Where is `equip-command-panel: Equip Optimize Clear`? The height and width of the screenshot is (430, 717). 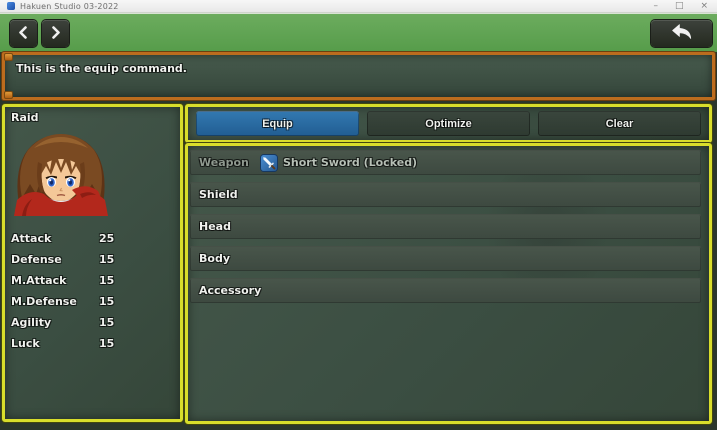 equip-command-panel: Equip Optimize Clear is located at coordinates (448, 123).